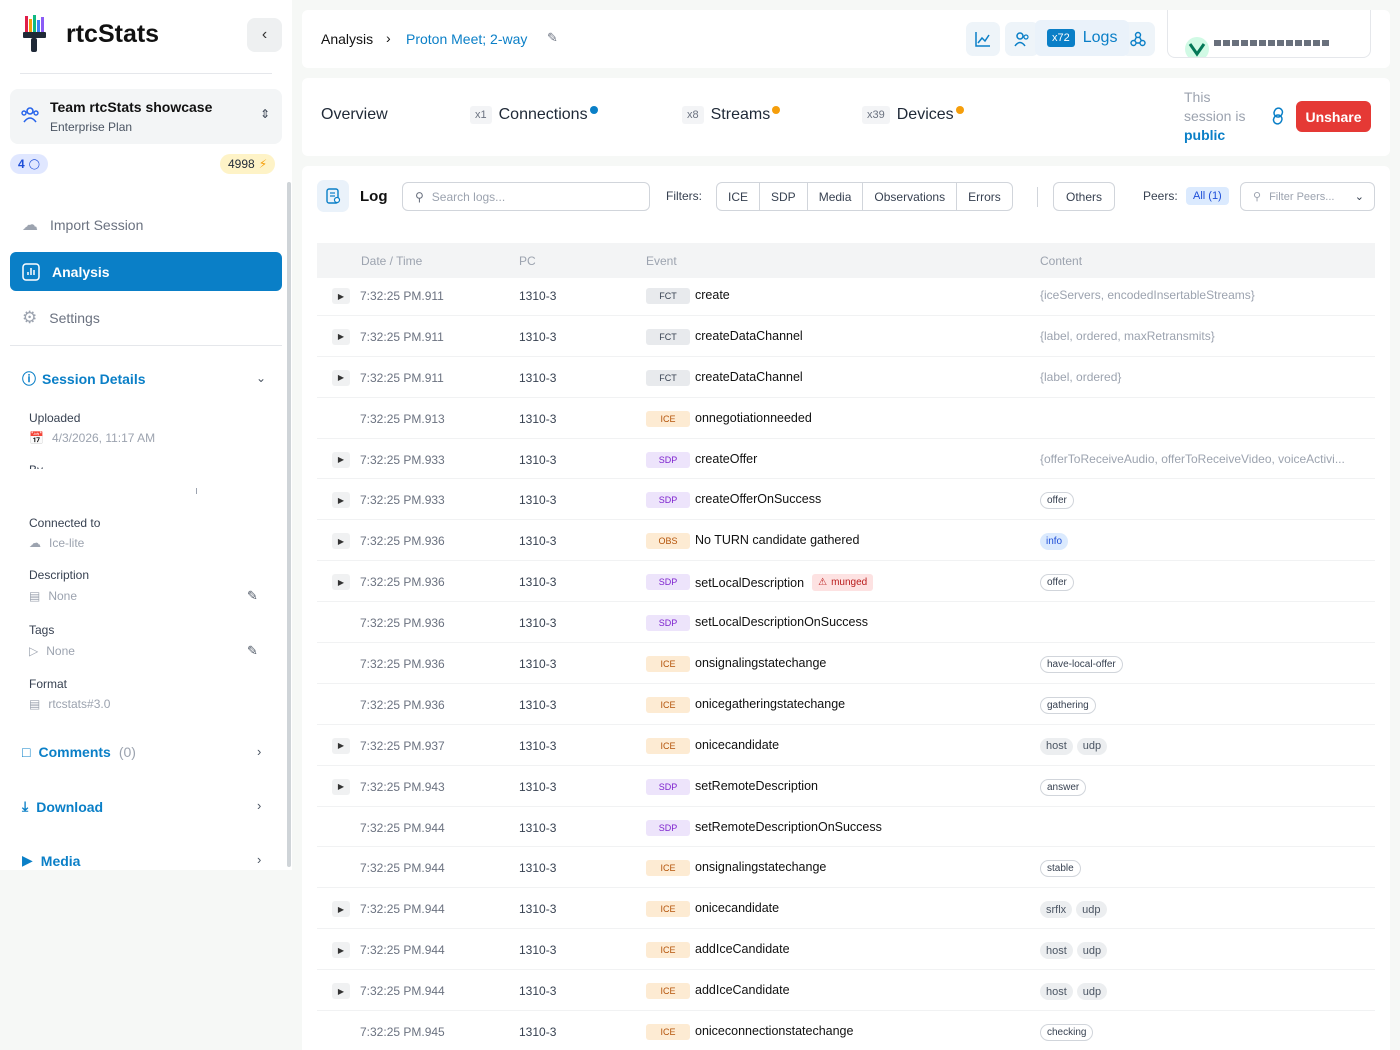 This screenshot has height=1050, width=1400. I want to click on nav-import-session: ☁ Import Session, so click(146, 224).